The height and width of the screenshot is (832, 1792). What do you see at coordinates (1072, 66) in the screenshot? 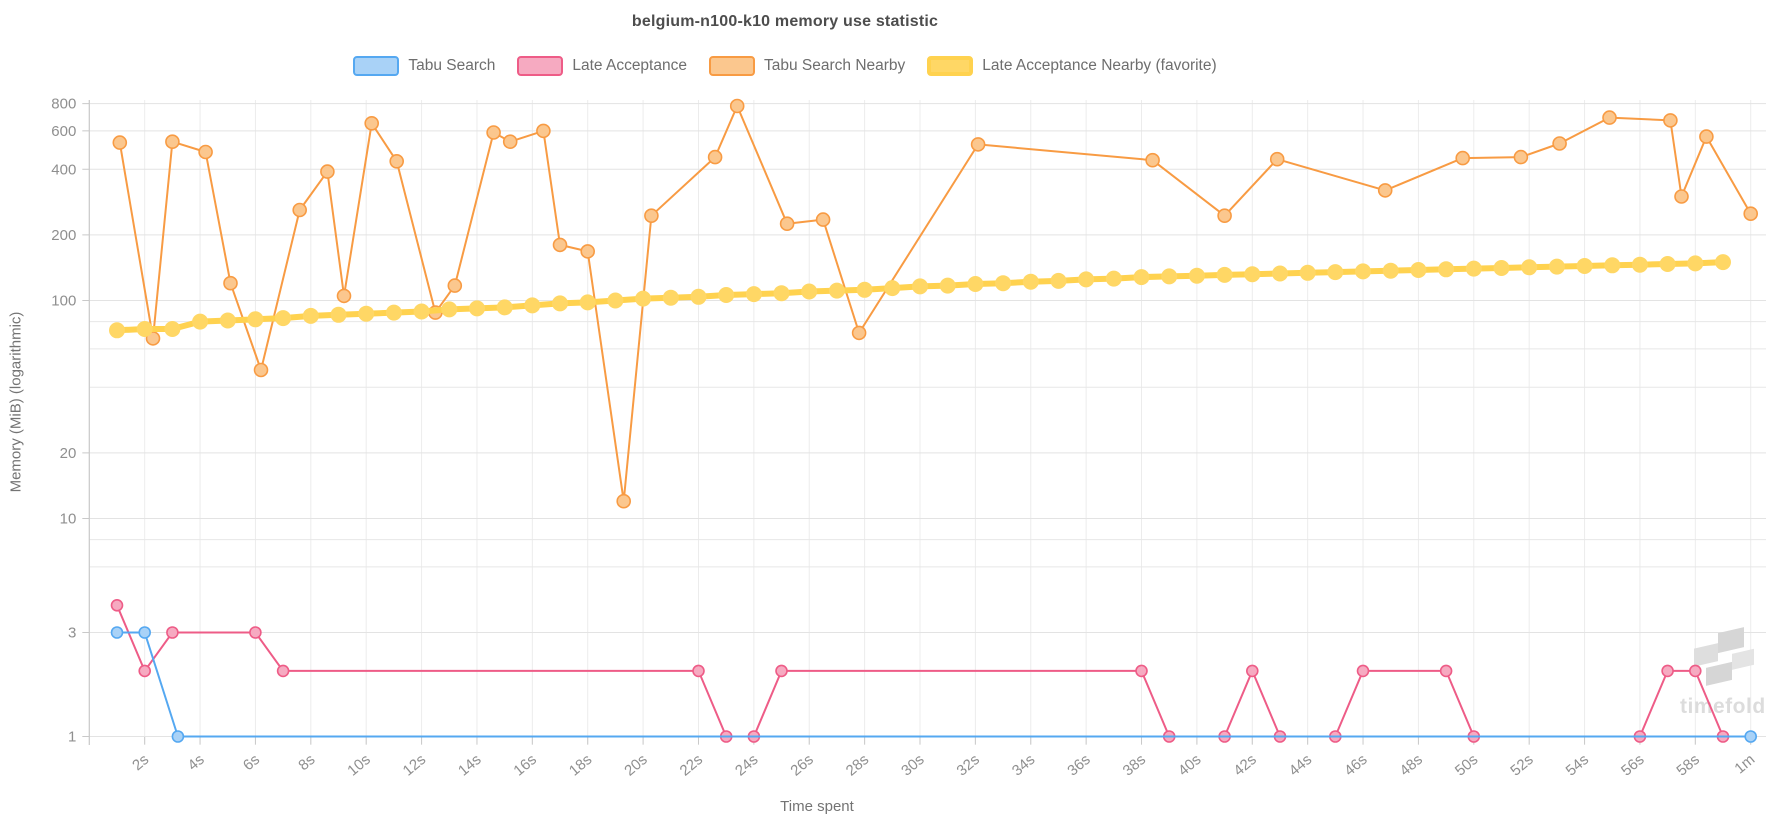
I see `legend-item-late-acceptance-nearby-favorite: Late Acceptance Nearby (favorite)` at bounding box center [1072, 66].